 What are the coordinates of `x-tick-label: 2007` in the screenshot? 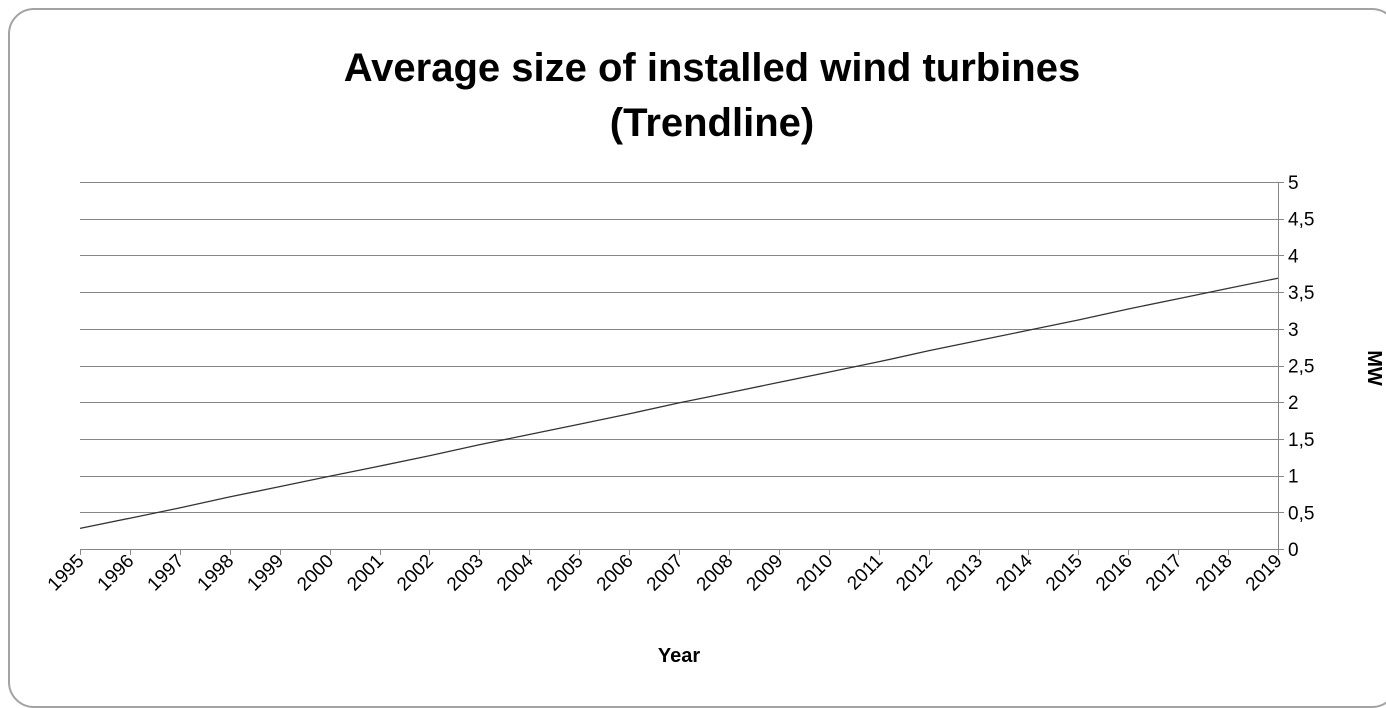 It's located at (665, 573).